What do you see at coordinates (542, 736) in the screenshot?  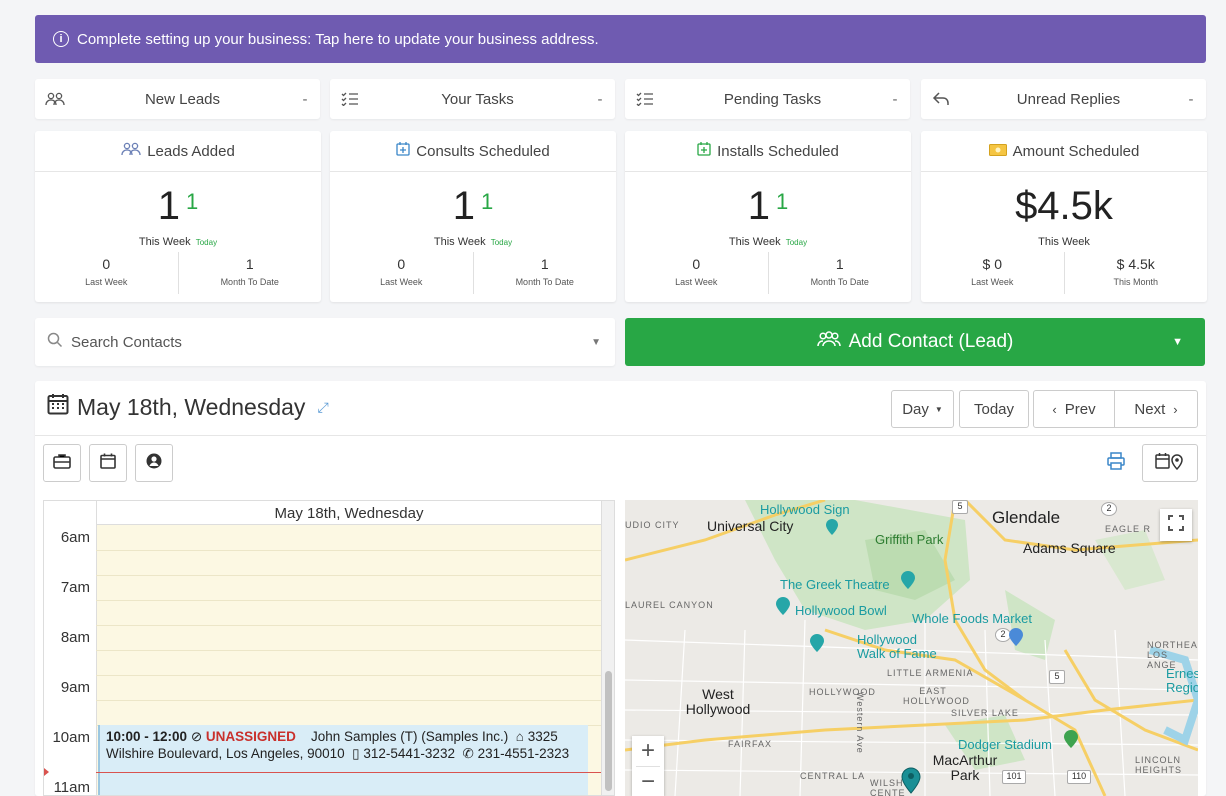 I see `event-address-start: 3325` at bounding box center [542, 736].